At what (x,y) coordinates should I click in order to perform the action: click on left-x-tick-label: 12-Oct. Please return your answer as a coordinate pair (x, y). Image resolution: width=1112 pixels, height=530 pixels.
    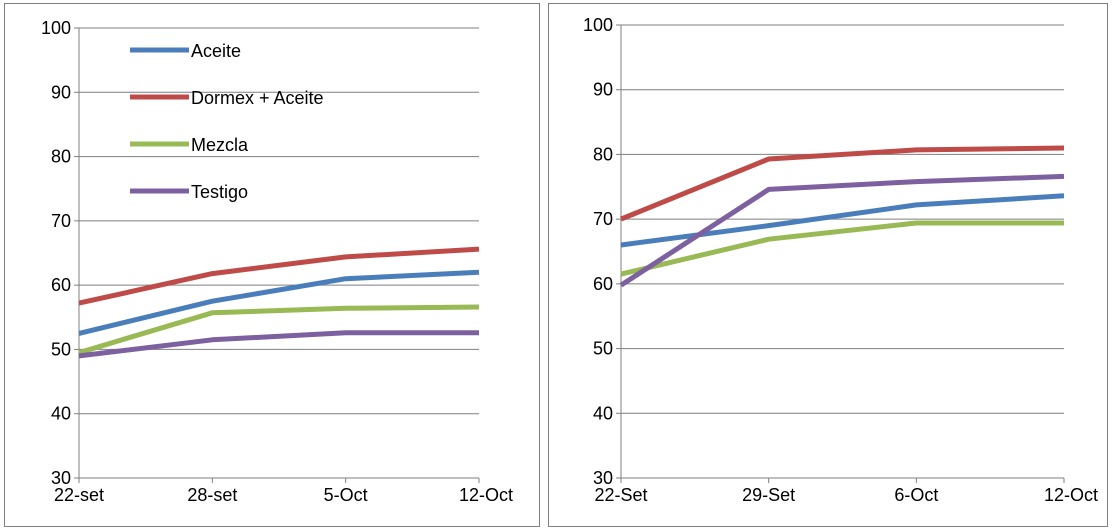
    Looking at the image, I should click on (486, 495).